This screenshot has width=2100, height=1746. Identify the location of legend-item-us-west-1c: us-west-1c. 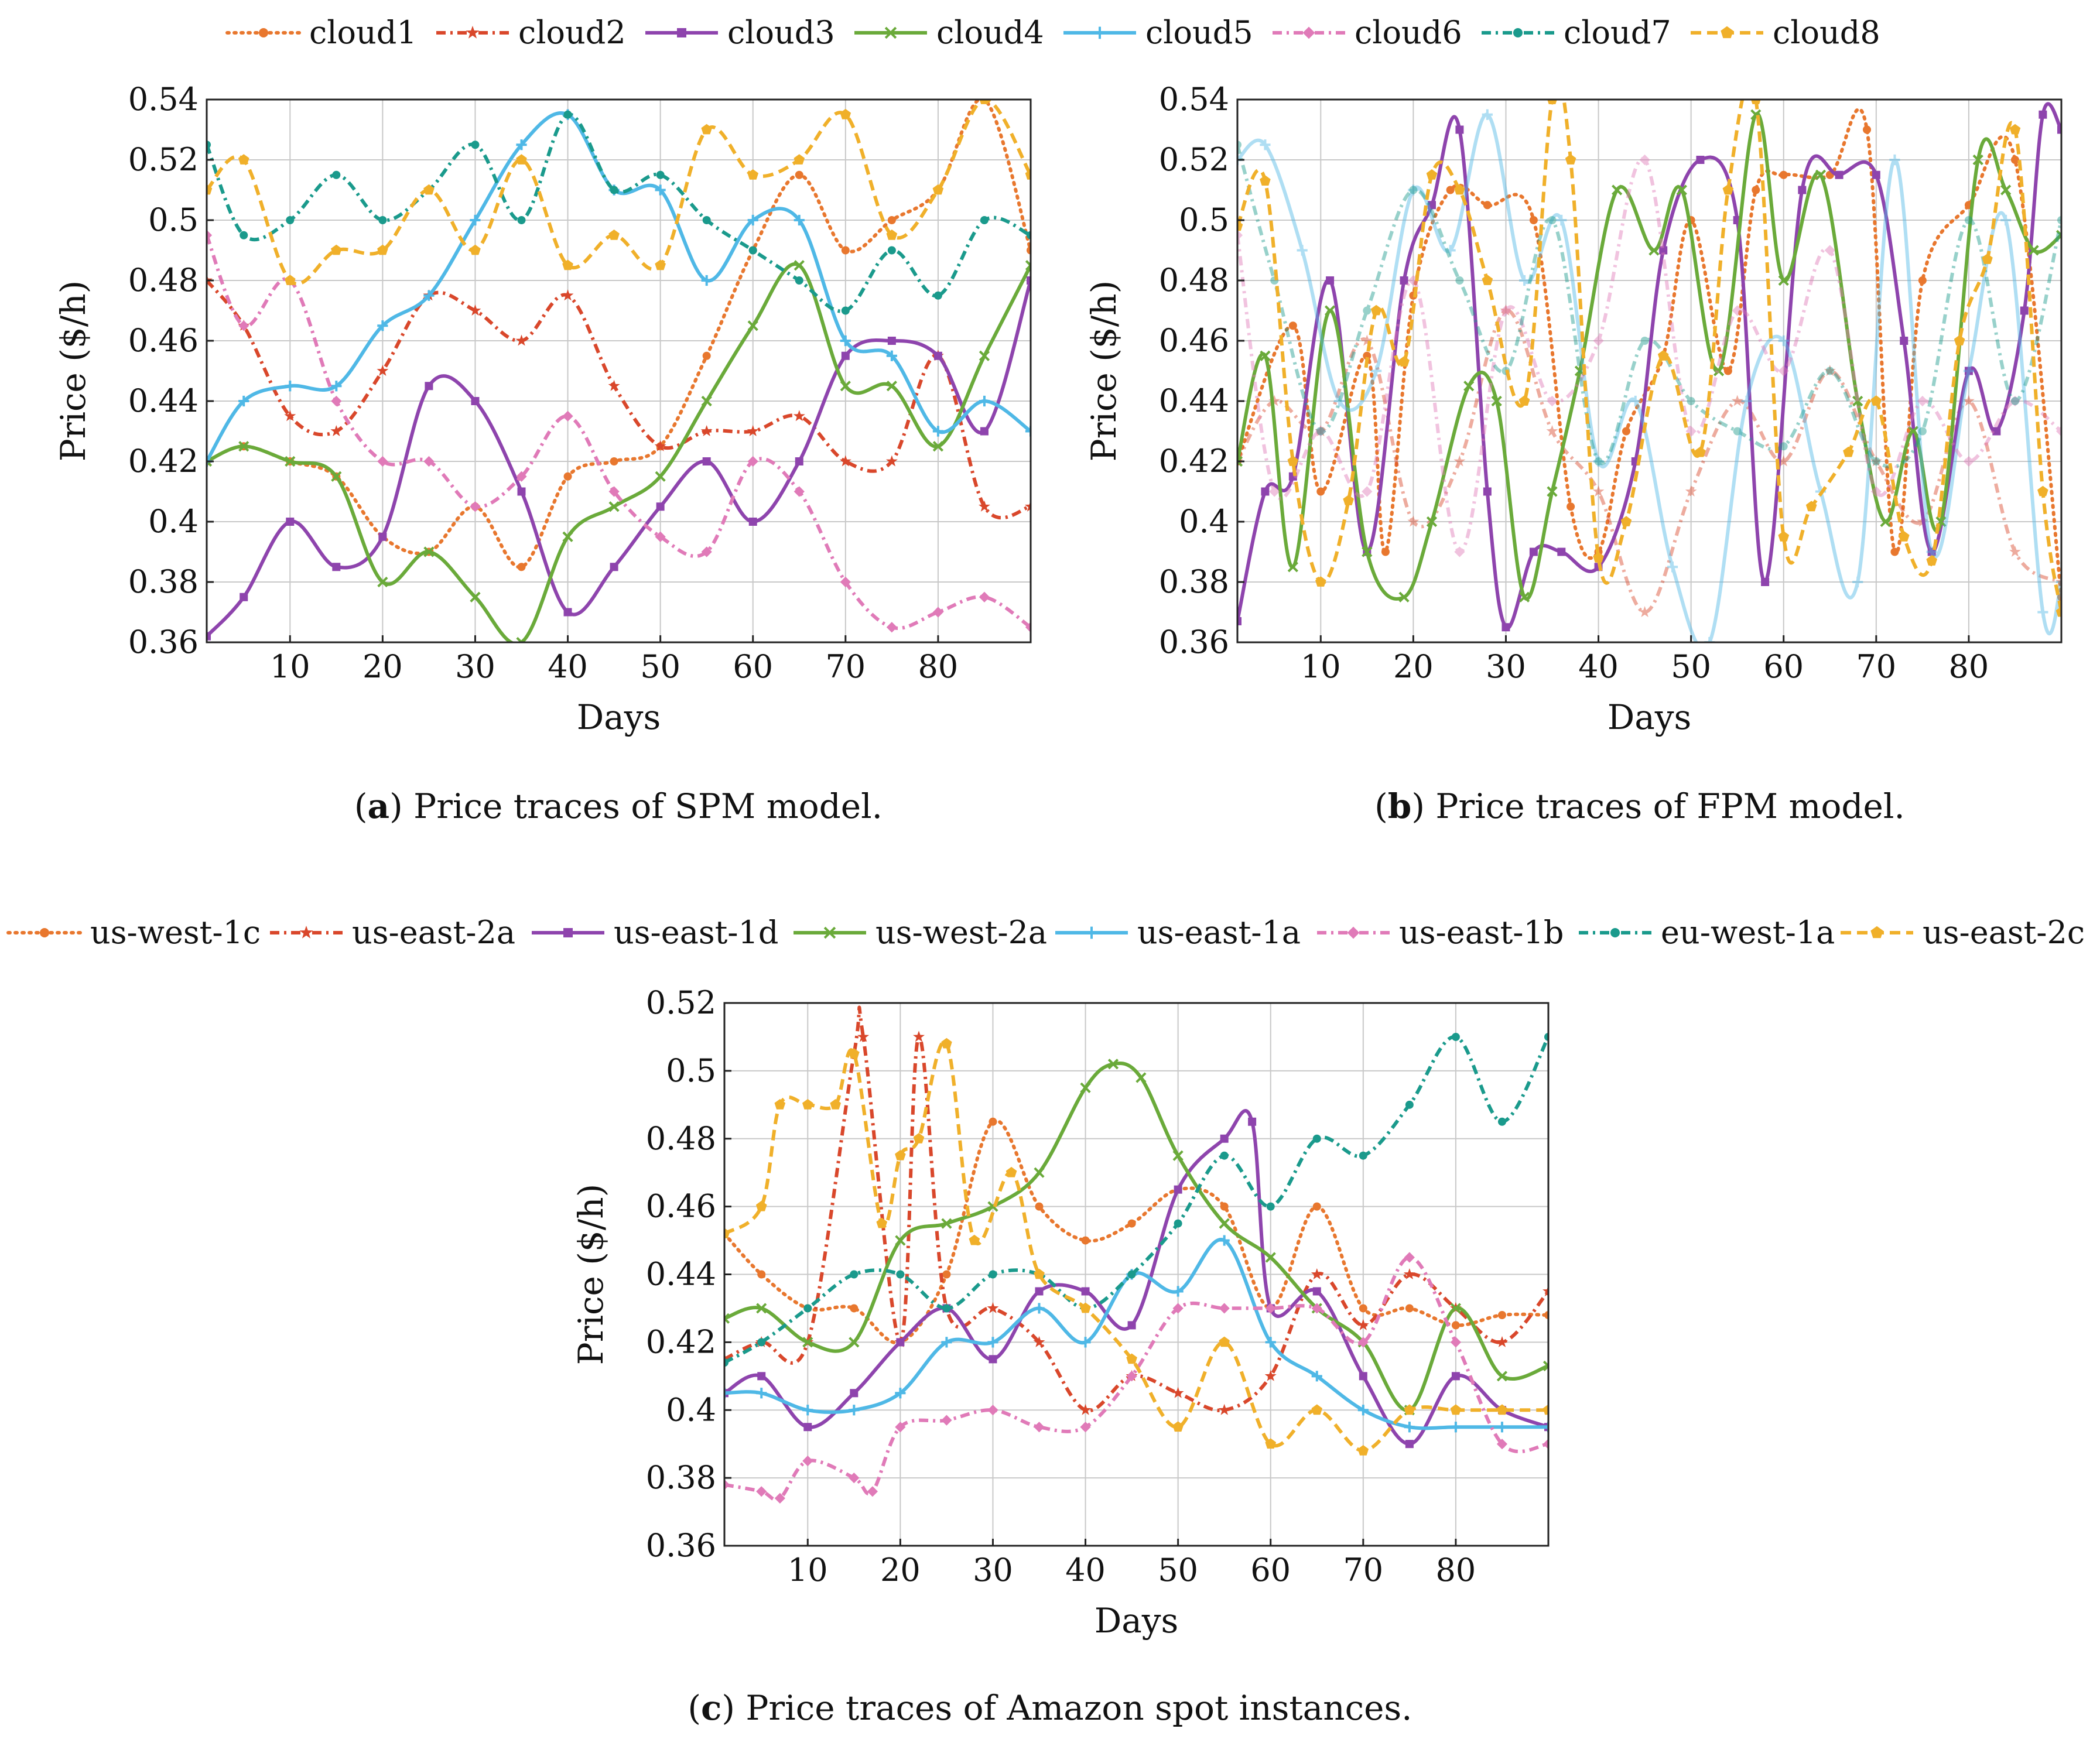
(133, 932).